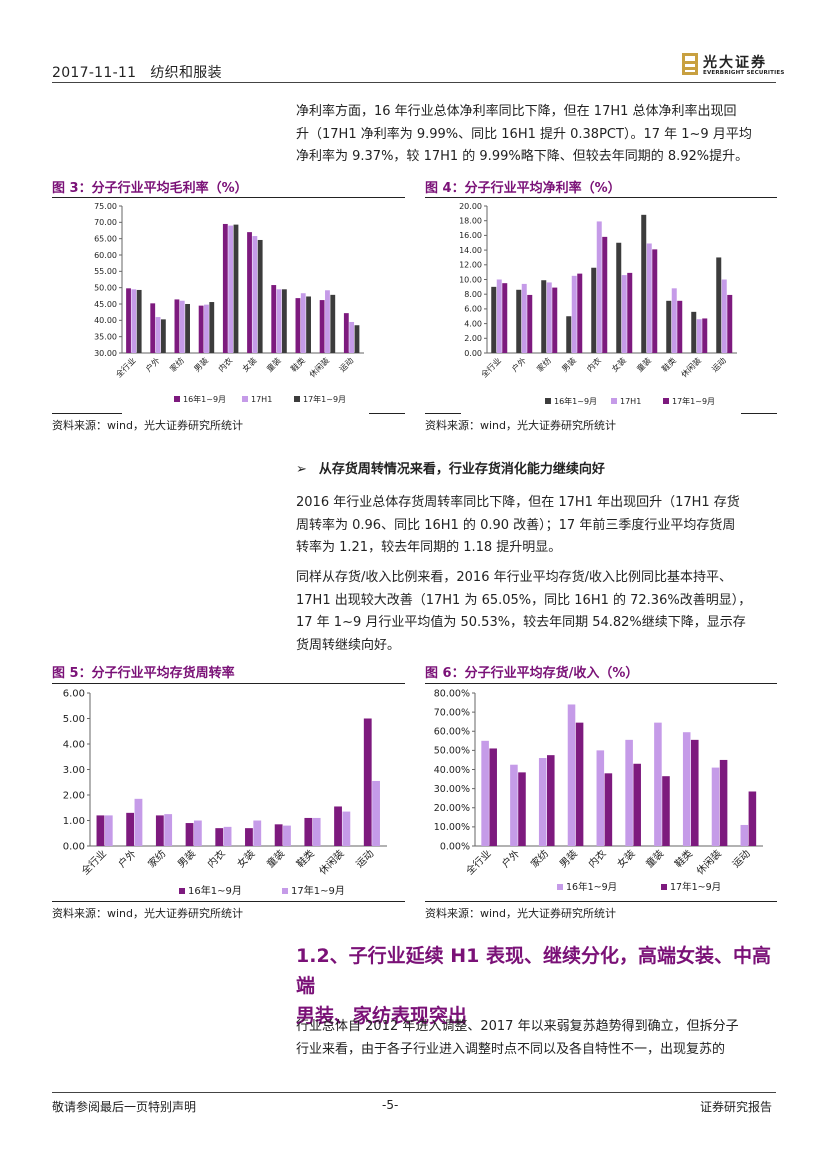 This screenshot has width=827, height=1169. What do you see at coordinates (575, 401) in the screenshot?
I see `legend-label: 16年1~9月` at bounding box center [575, 401].